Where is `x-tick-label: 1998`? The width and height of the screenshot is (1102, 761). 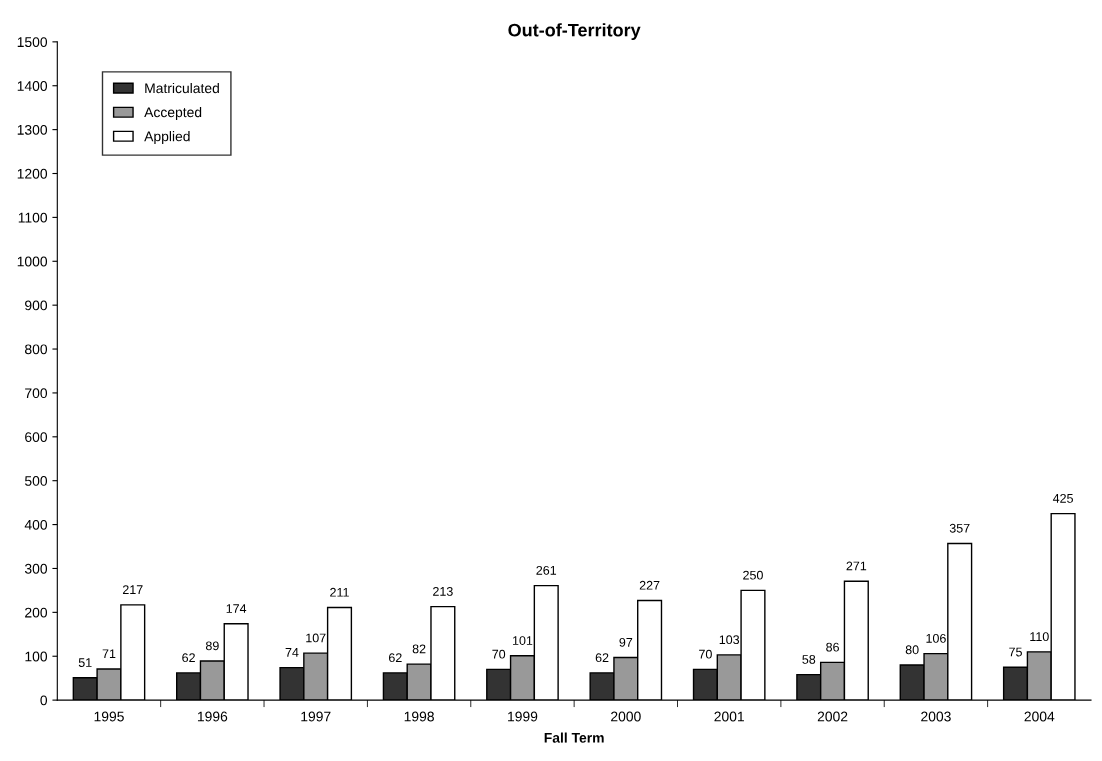 x-tick-label: 1998 is located at coordinates (419, 716).